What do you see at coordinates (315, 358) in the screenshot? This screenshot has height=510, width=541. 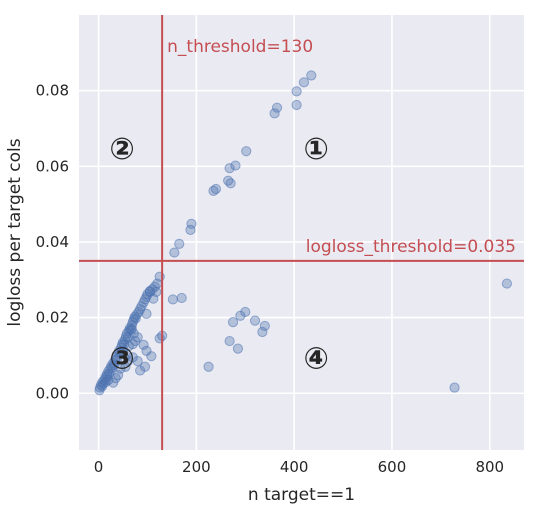 I see `quadrant-label: ④` at bounding box center [315, 358].